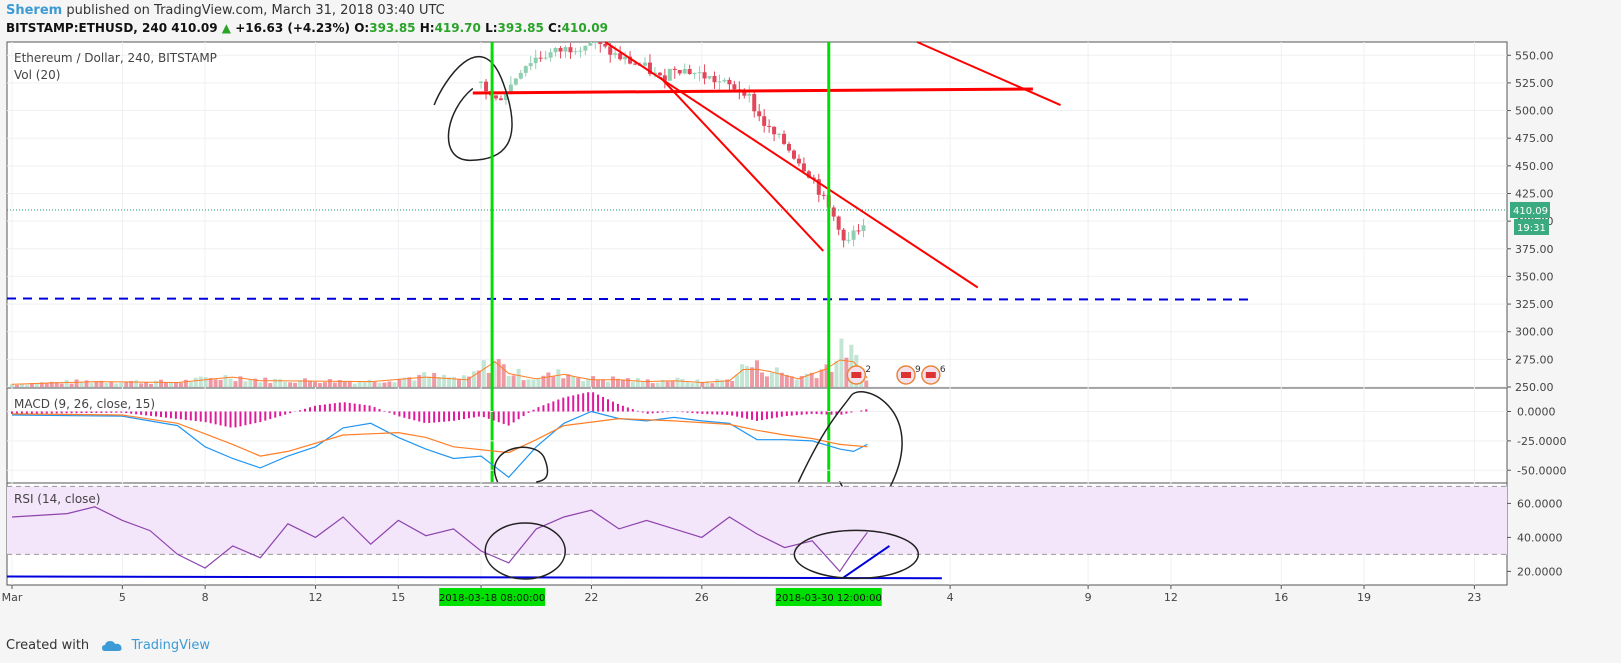 The height and width of the screenshot is (663, 1621). I want to click on last-price-label: 410.09, so click(1530, 211).